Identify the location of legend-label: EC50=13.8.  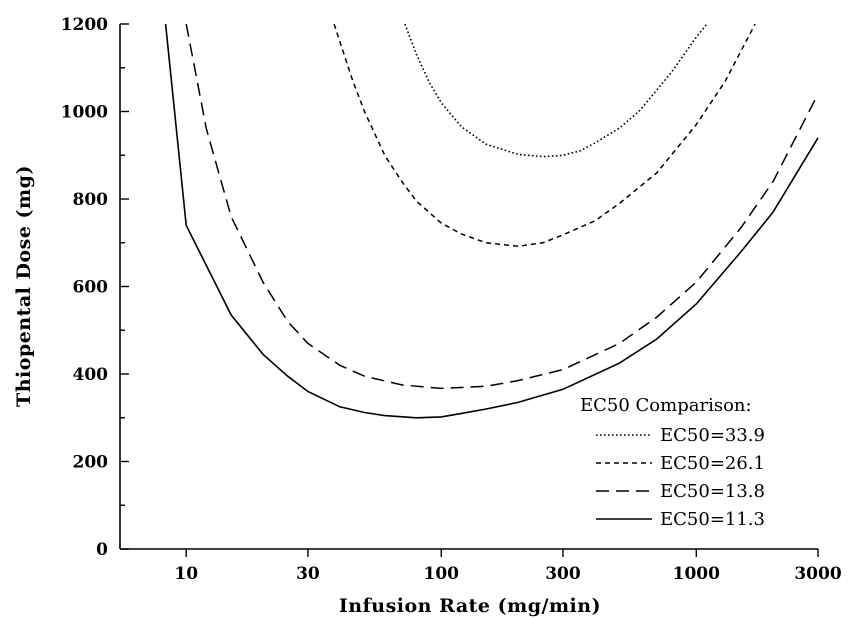
(712, 491).